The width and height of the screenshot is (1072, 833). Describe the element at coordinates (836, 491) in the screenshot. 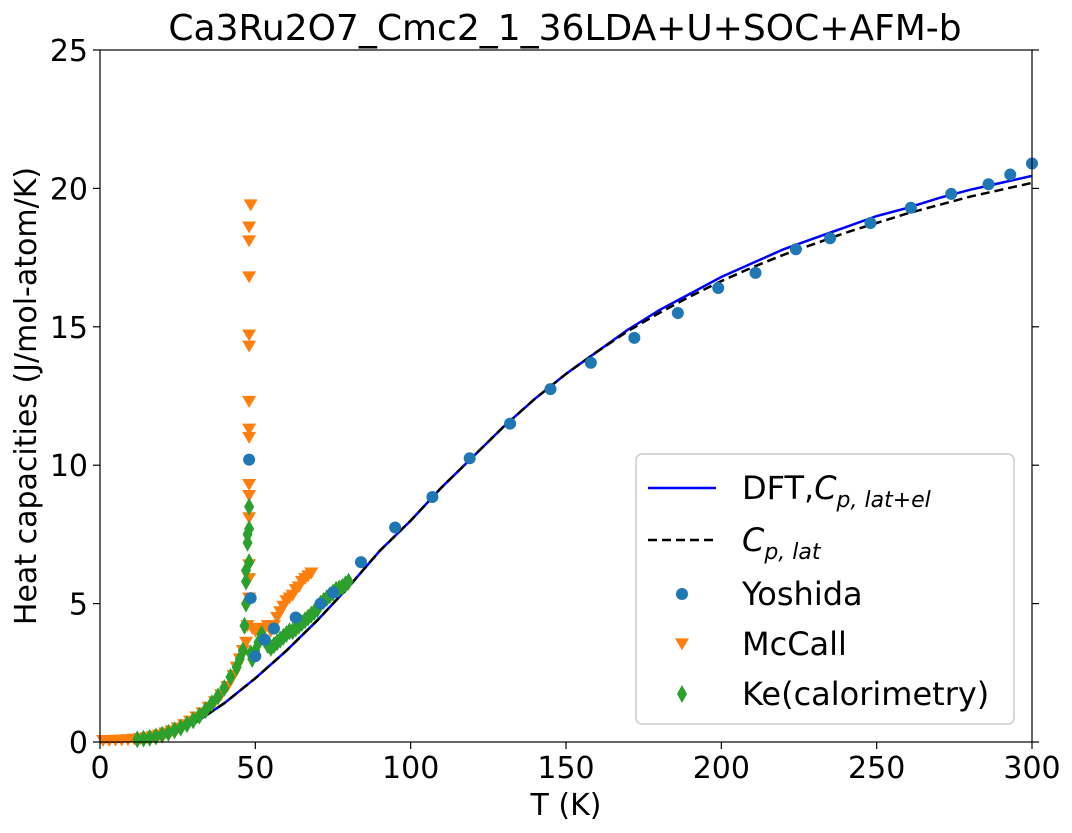

I see `legend-dft-label: DFT,Cp, lat+el` at that location.